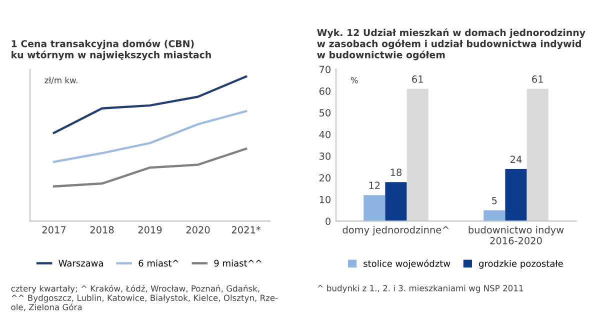  Describe the element at coordinates (144, 298) in the screenshot. I see `text: cztery kwartały; ^ Kraków, Łódź, Wrocław, Poznań, Gdańsk, ^^ Bydgoszcz, Lublin, Katowice, Białystok, Kielce, Olsztyn, Rze- ole, Zielona Góra` at that location.